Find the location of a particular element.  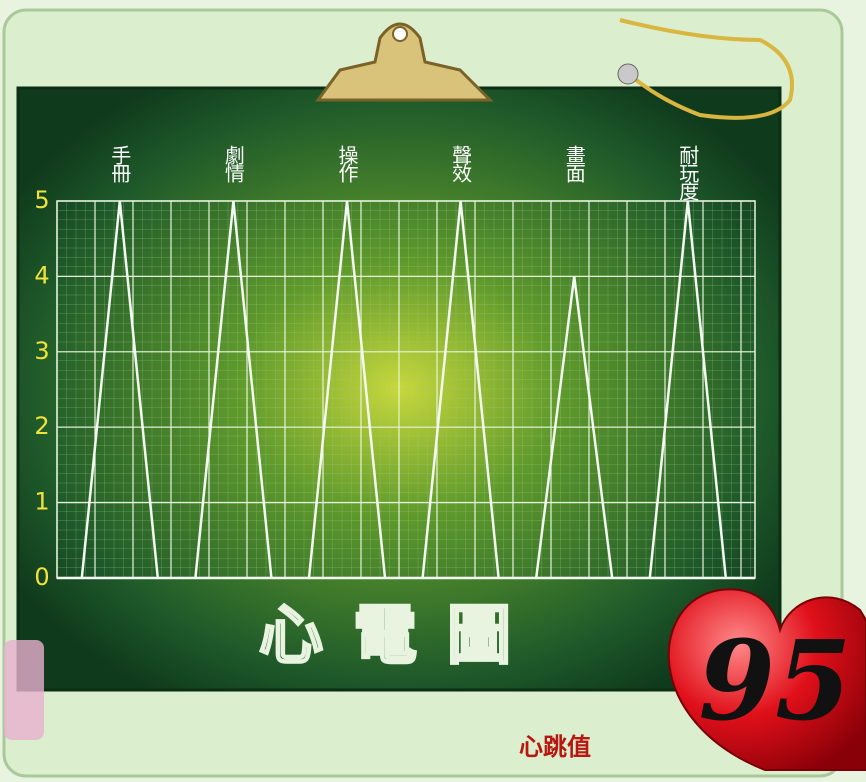

score-caption: 心跳值 is located at coordinates (555, 747).